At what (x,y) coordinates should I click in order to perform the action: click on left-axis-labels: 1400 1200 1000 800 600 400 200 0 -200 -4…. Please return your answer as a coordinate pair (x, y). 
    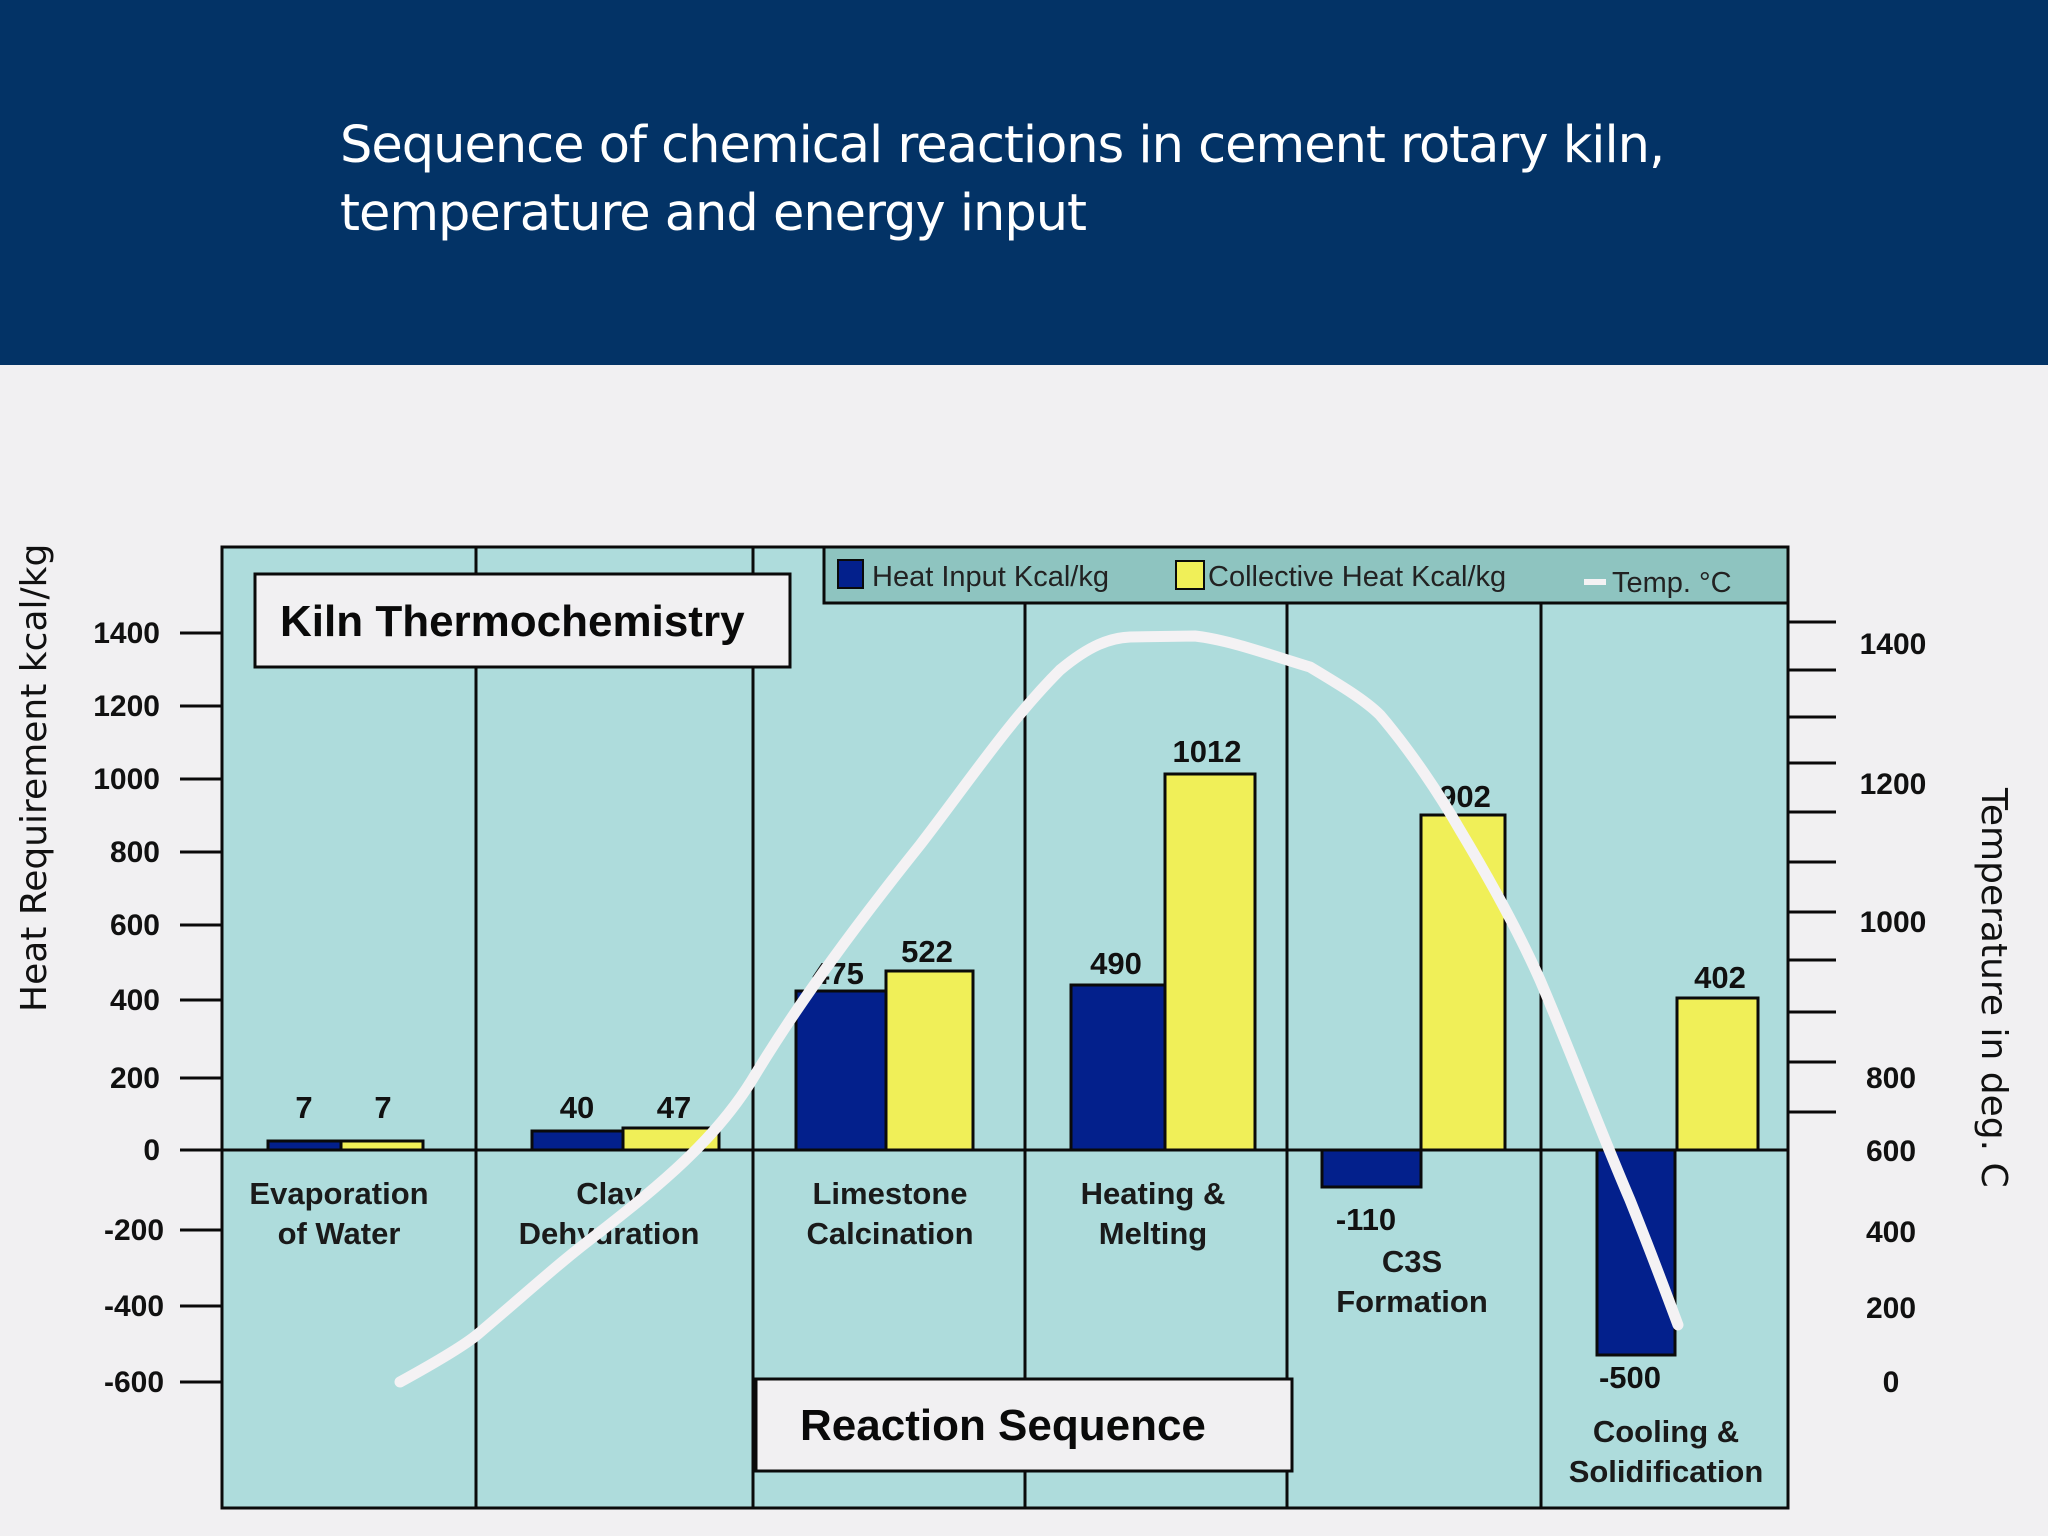
    Looking at the image, I should click on (128, 1008).